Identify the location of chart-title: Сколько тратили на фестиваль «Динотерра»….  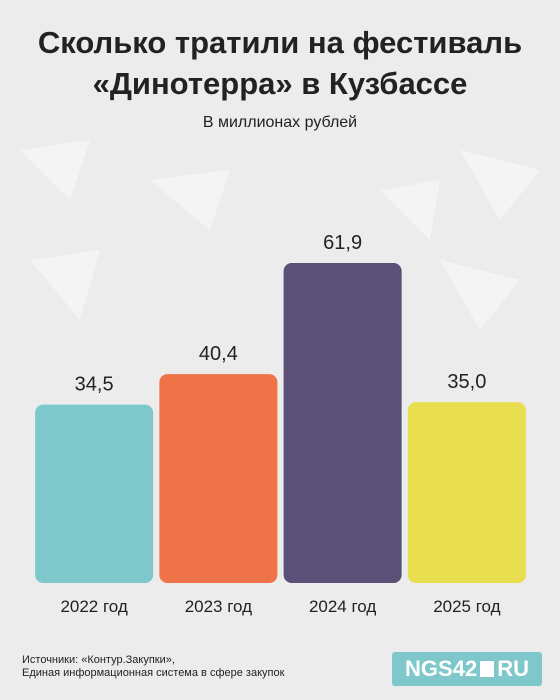
(280, 63).